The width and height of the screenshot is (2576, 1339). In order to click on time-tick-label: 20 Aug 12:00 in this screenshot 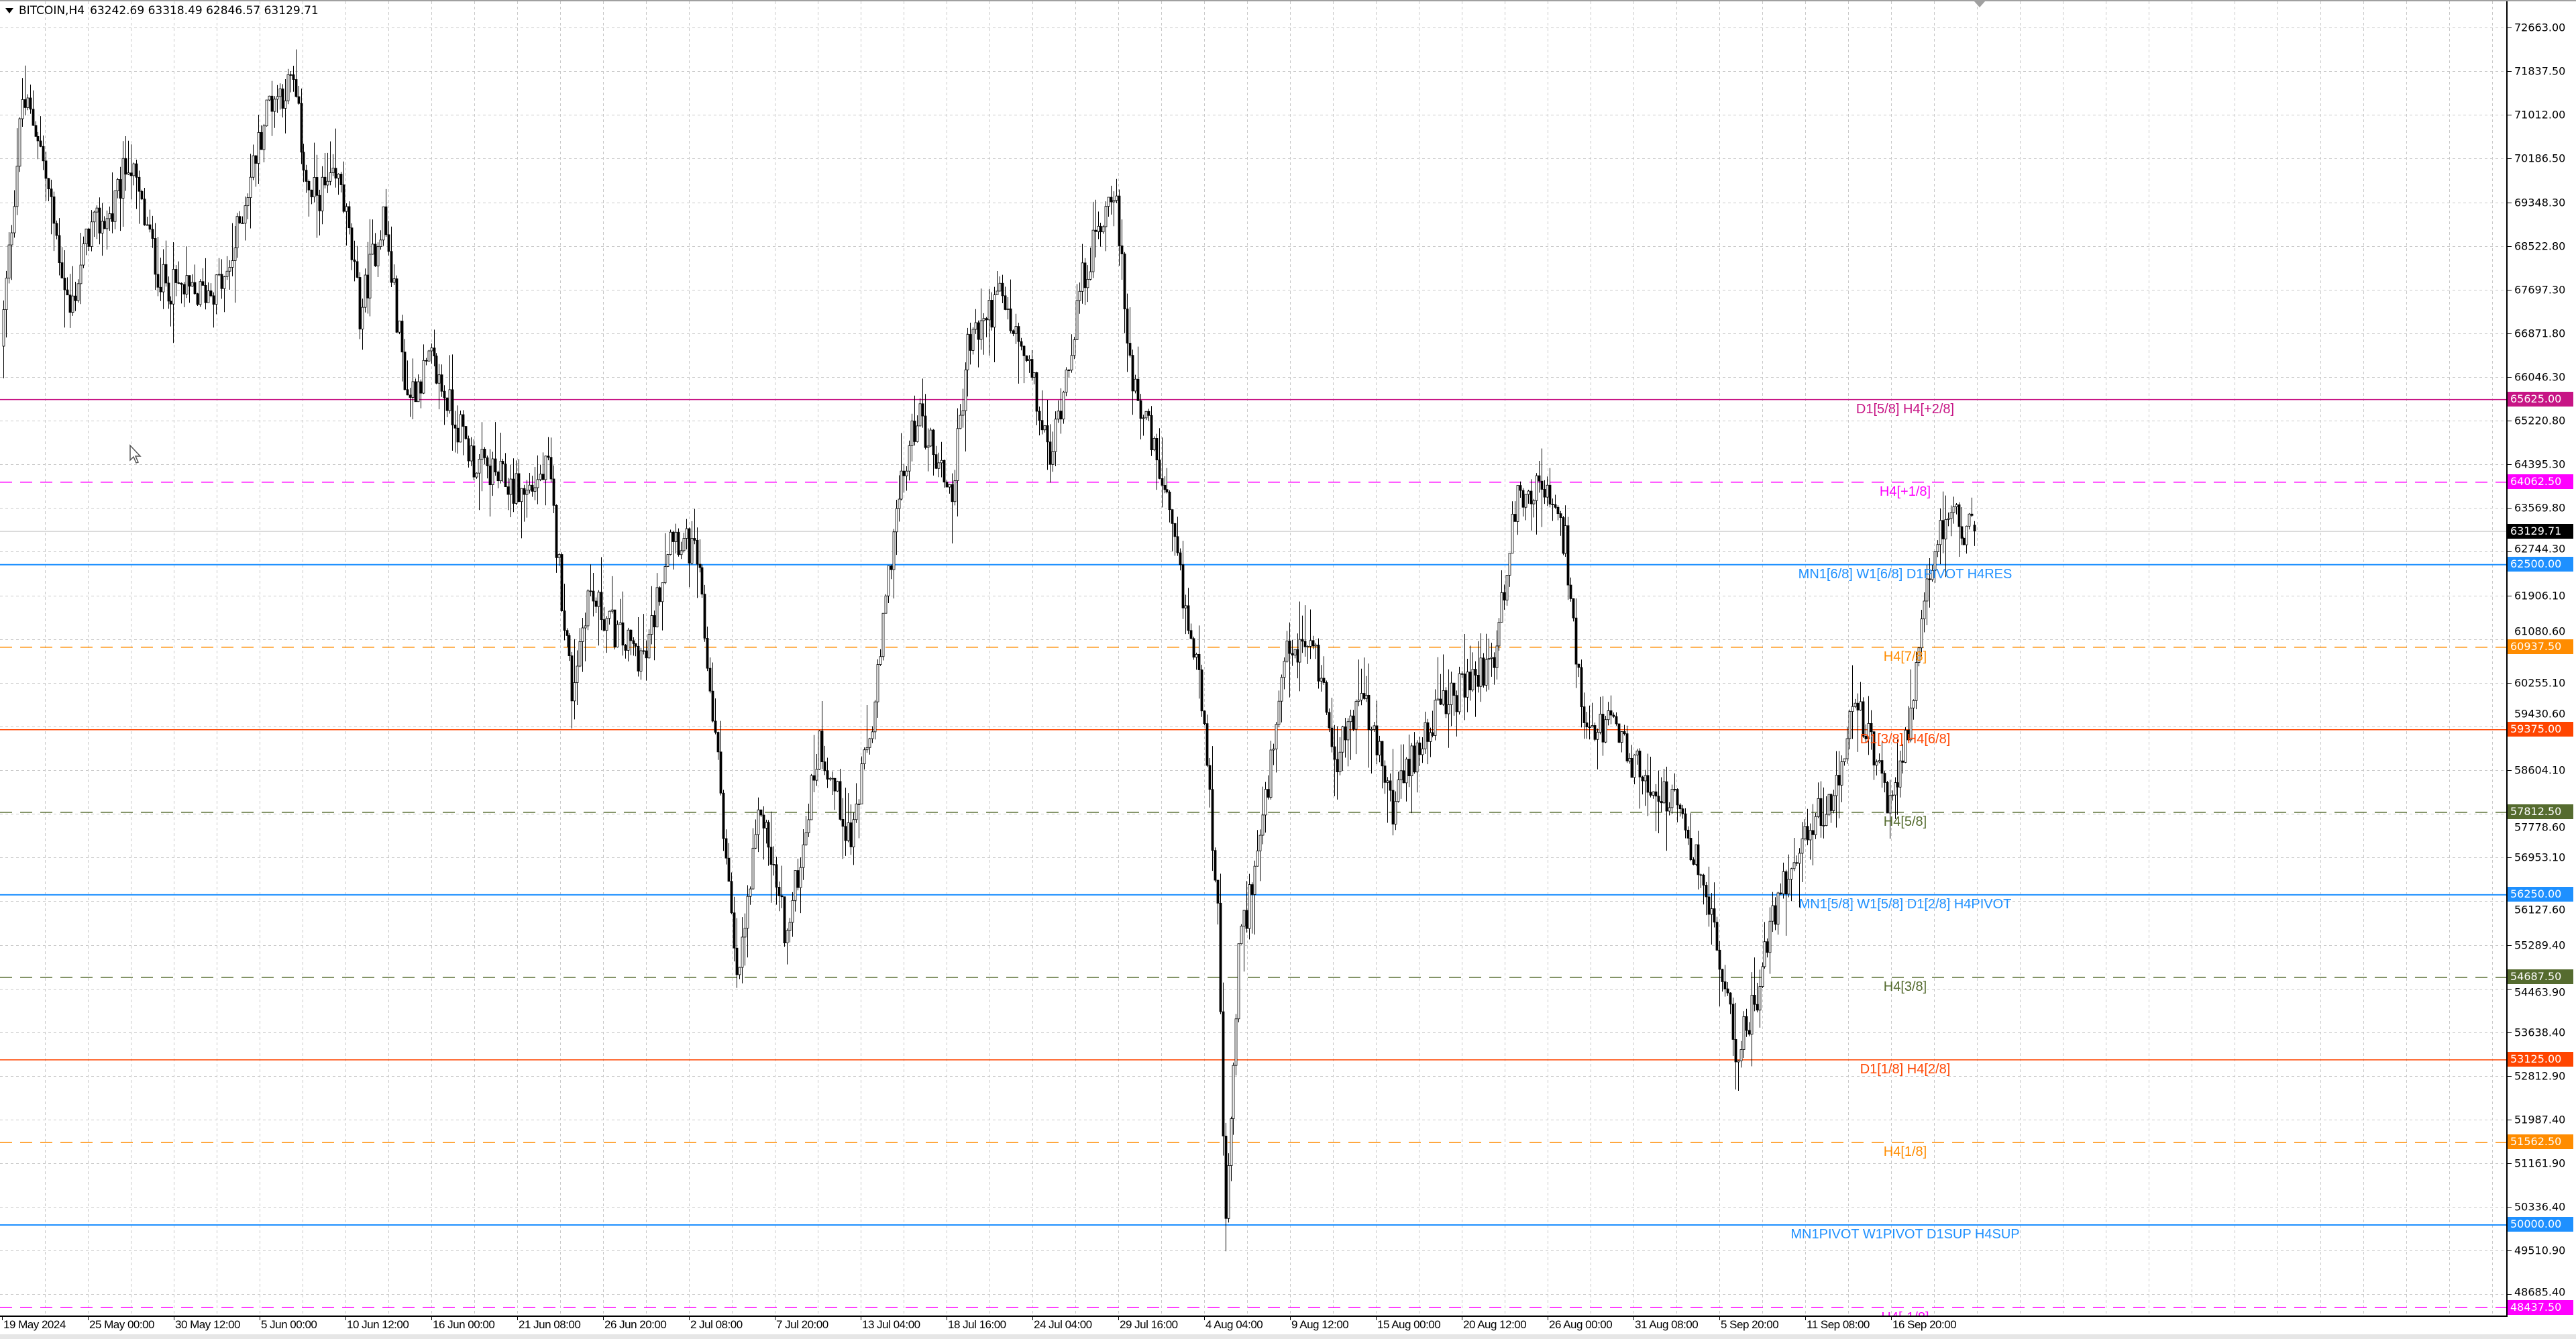, I will do `click(1495, 1324)`.